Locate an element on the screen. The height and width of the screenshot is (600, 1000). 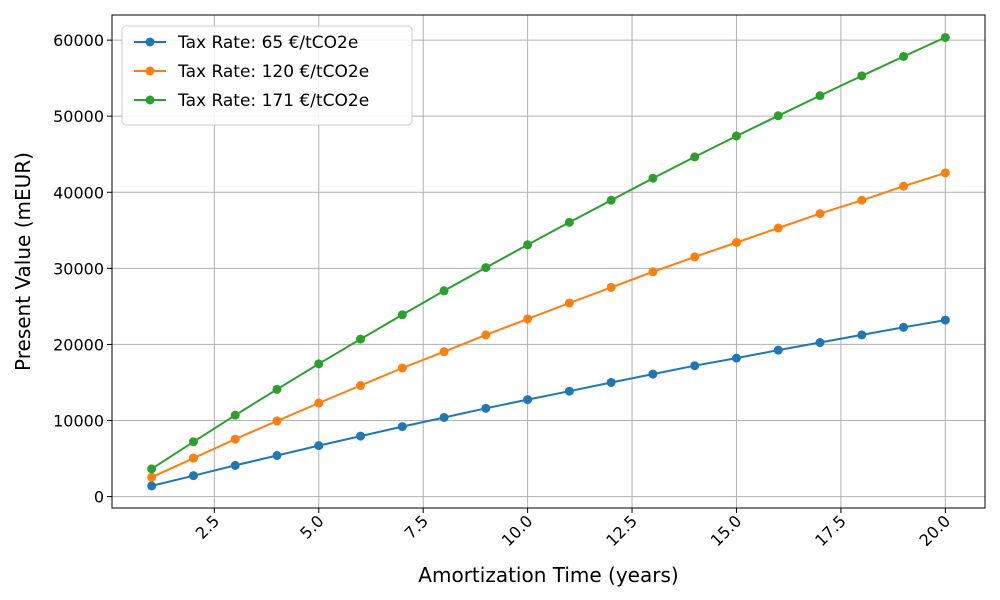
y-tick-label: 20000 is located at coordinates (78, 344).